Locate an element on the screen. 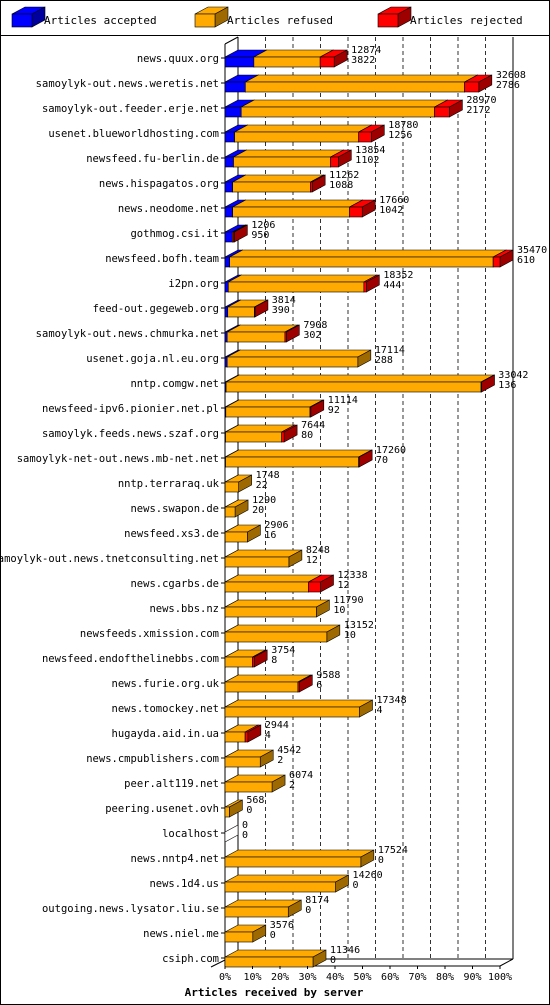 This screenshot has height=1005, width=550. legend-item-rejected: Articles rejected is located at coordinates (450, 17).